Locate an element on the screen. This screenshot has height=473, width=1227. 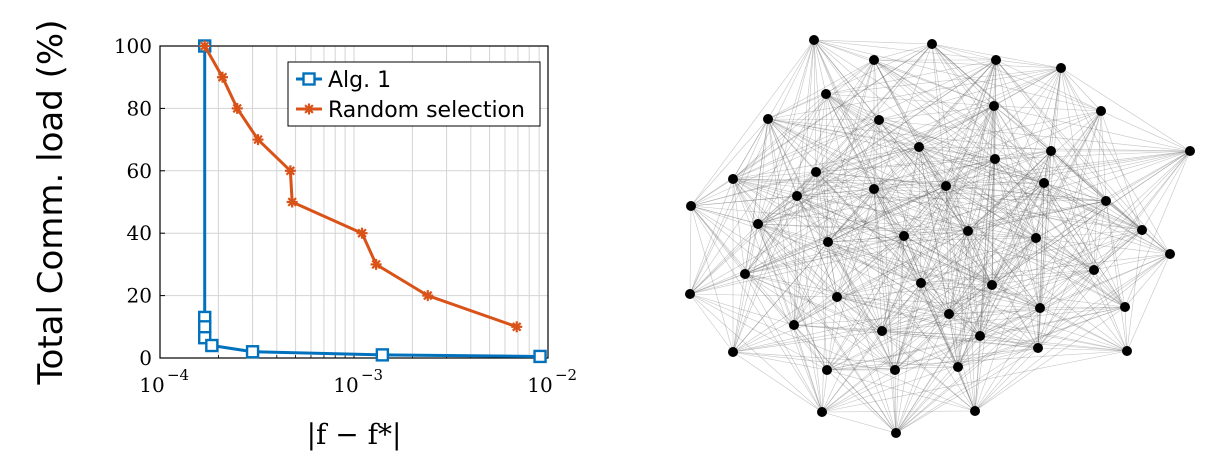
y-tick-label: 80 is located at coordinates (139, 108).